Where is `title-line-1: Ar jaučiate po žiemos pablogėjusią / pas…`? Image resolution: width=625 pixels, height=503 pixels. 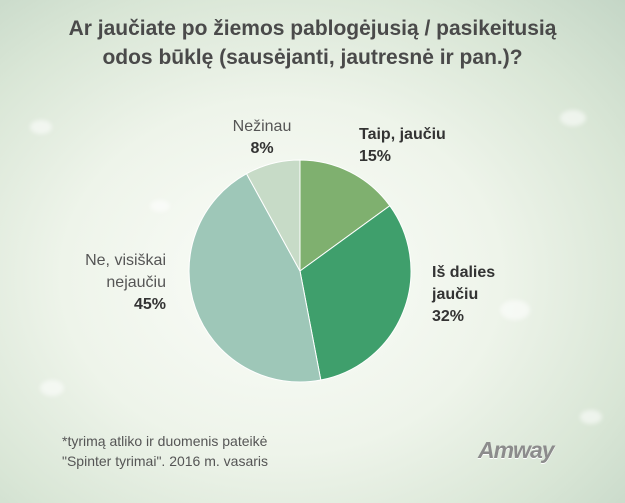 title-line-1: Ar jaučiate po žiemos pablogėjusią / pas… is located at coordinates (312, 28).